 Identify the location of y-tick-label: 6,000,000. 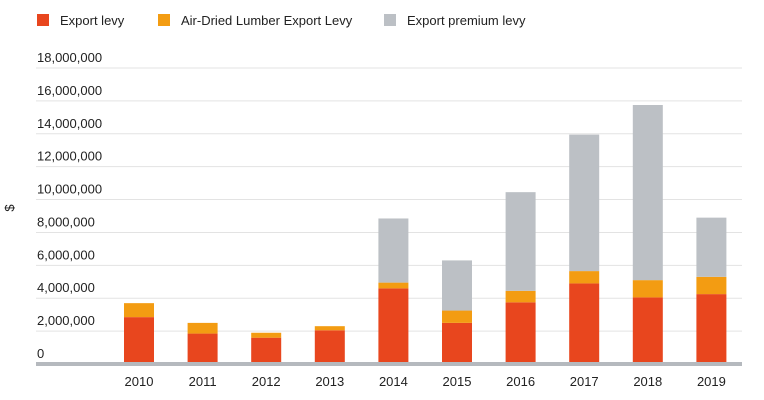
(66, 254).